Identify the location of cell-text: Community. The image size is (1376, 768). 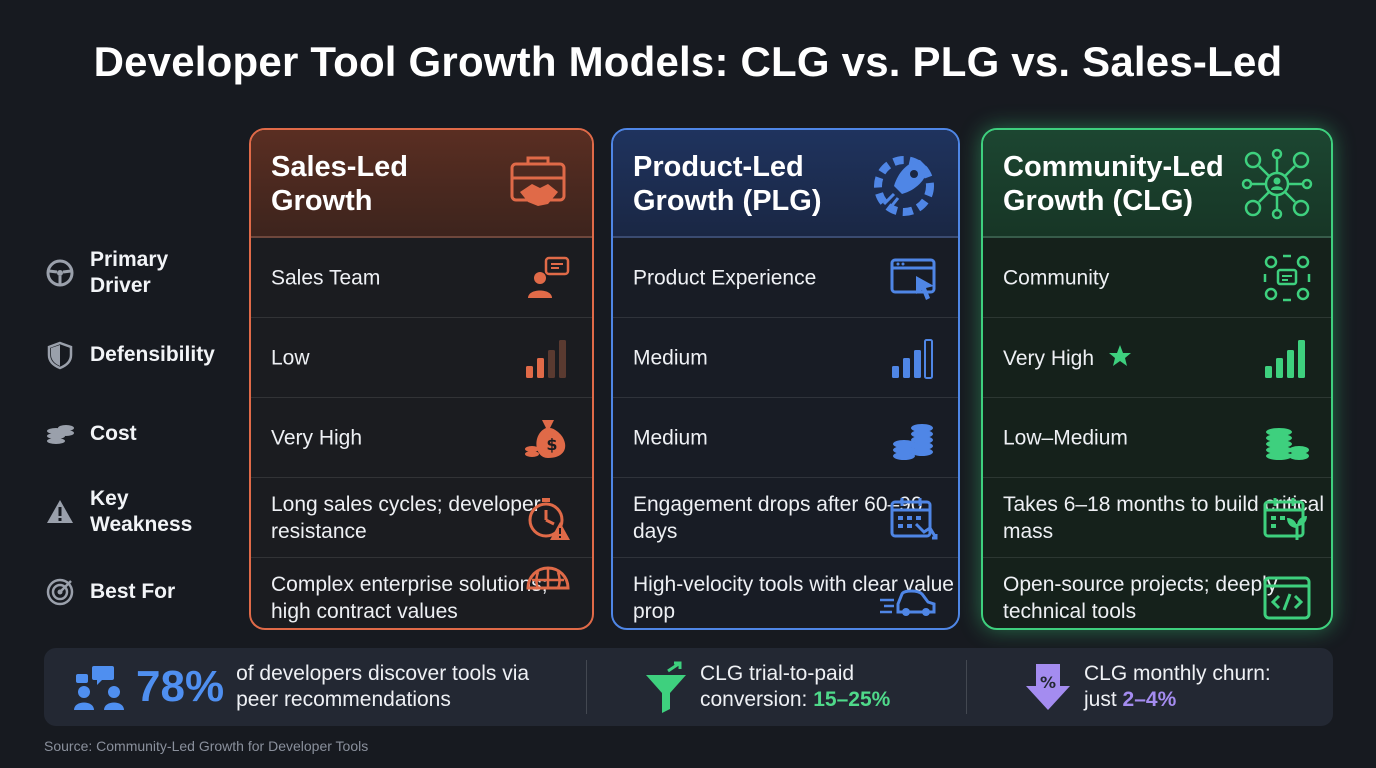
(1056, 277).